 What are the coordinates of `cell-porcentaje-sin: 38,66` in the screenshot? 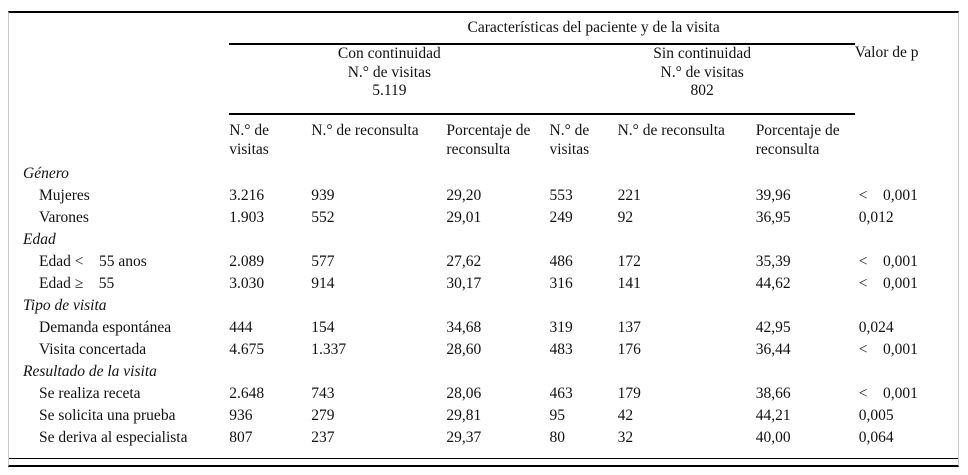 It's located at (773, 393).